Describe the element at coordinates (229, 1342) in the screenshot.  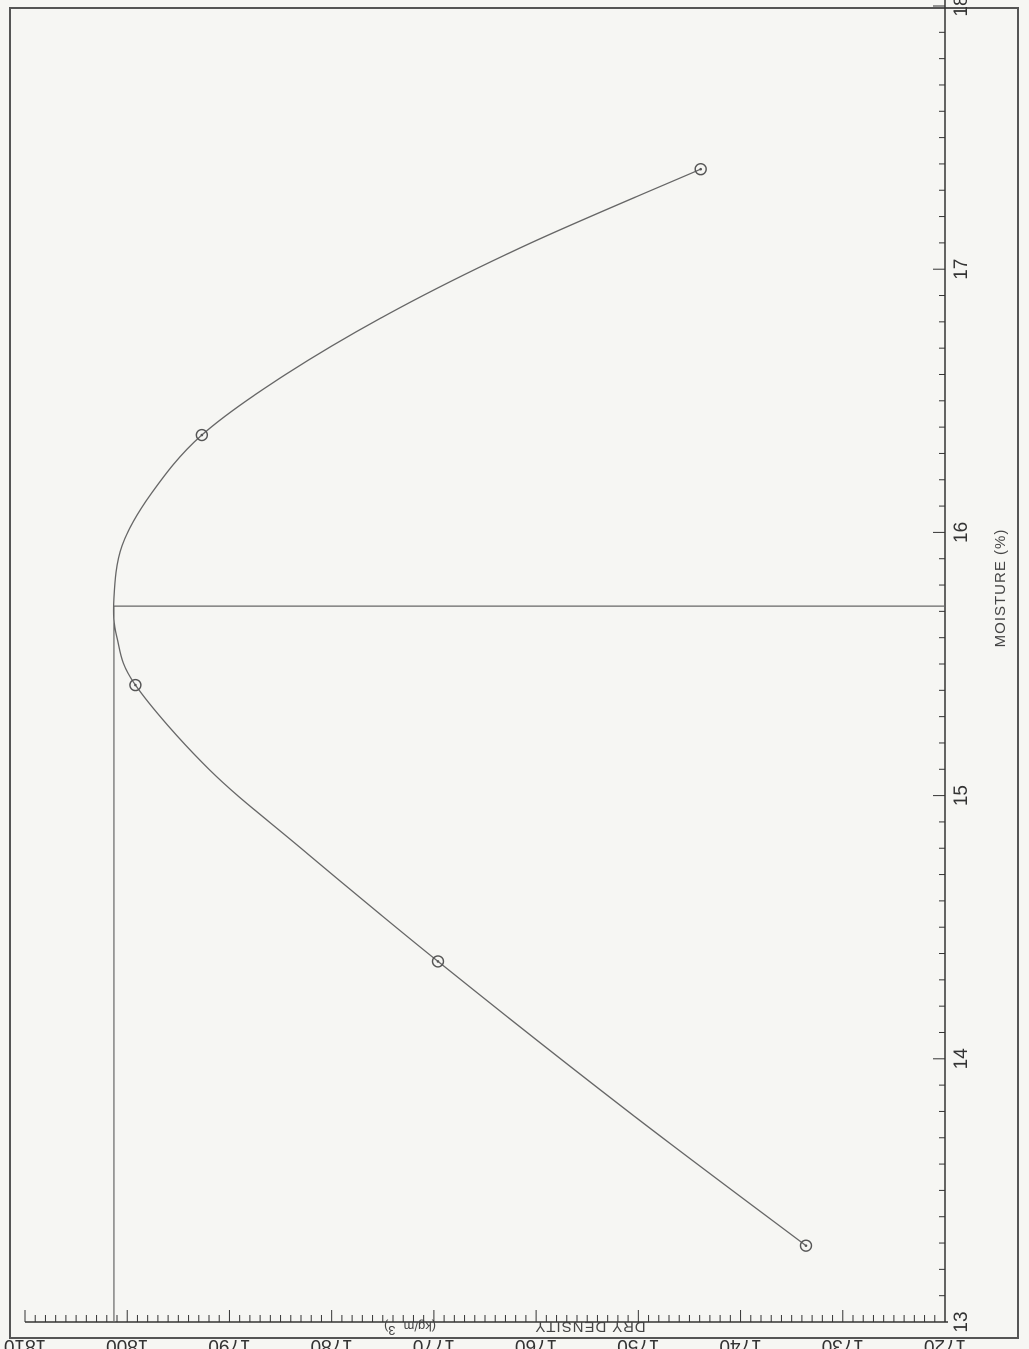
I see `density-tick-label: 1790` at that location.